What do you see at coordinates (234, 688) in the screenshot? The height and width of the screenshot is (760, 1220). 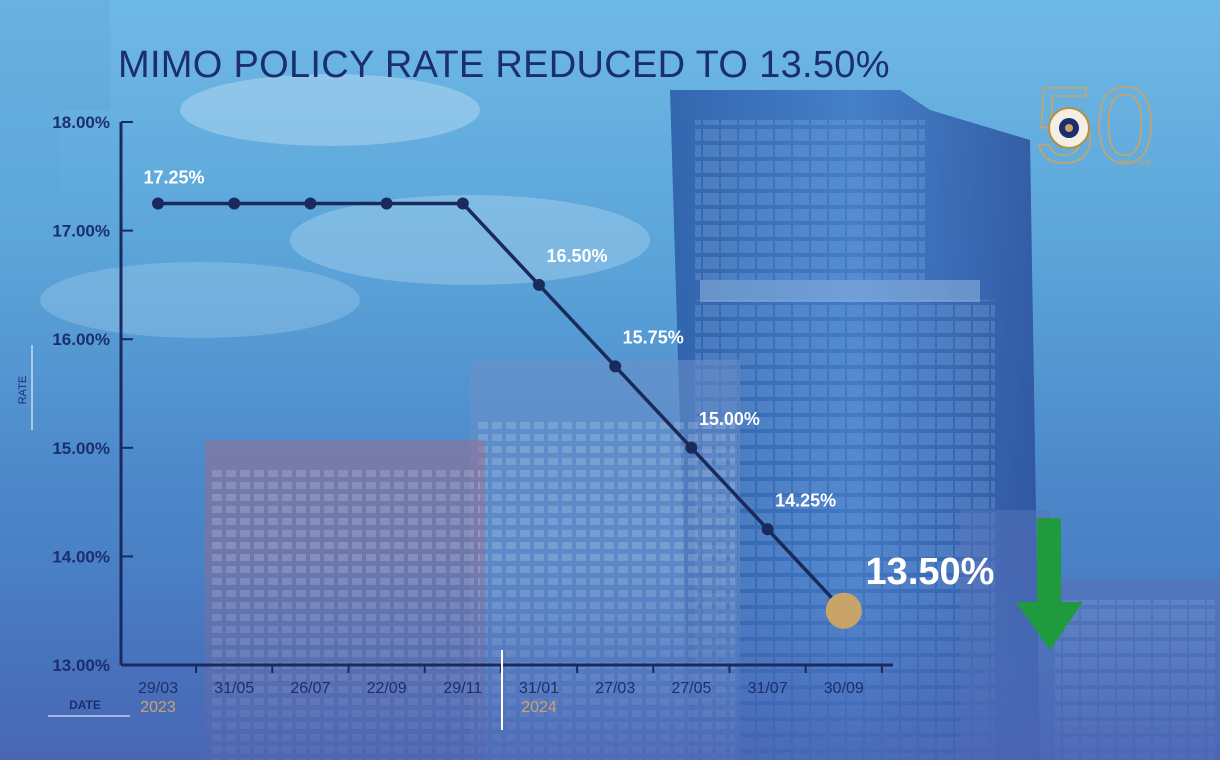 I see `x-tick-label: 31/05` at bounding box center [234, 688].